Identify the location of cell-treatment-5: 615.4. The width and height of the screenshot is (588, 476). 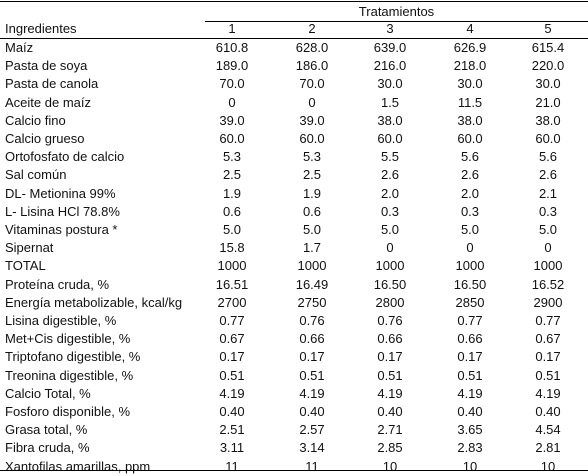
(548, 47).